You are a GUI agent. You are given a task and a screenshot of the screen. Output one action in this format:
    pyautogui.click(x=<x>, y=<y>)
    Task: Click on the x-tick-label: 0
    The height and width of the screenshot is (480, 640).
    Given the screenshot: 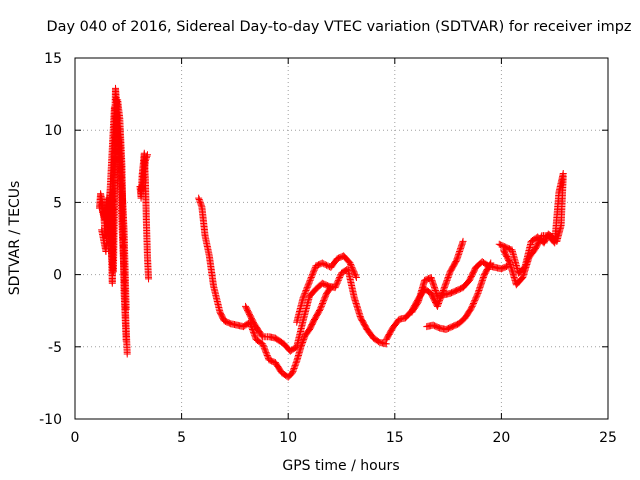 What is the action you would take?
    pyautogui.click(x=75, y=438)
    